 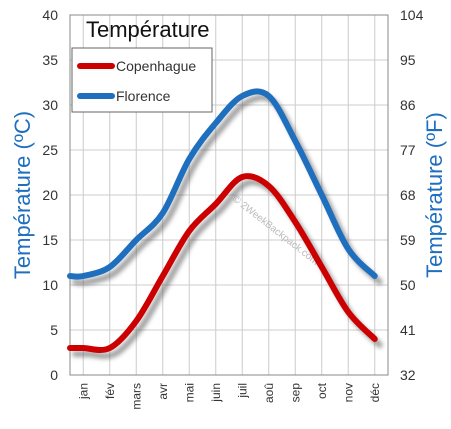 I want to click on legend: Copenhague Florence, so click(x=142, y=80).